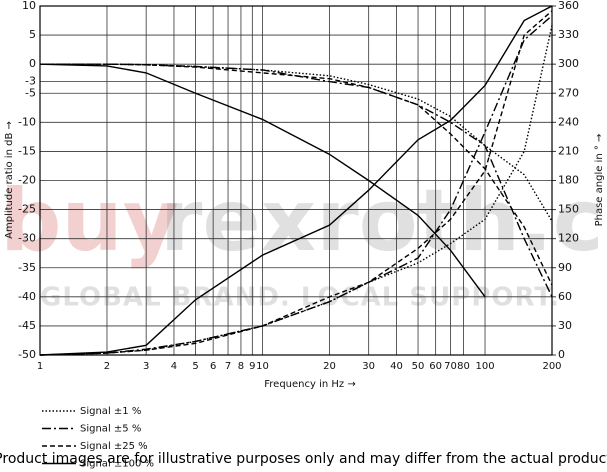 This screenshot has height=472, width=607. Describe the element at coordinates (568, 121) in the screenshot. I see `y2-tick-label: 240` at that location.